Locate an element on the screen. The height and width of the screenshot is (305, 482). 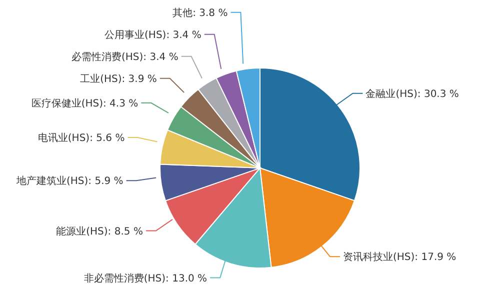
slice-label: 必需性消费(HS): 3.4 % is located at coordinates (125, 56).